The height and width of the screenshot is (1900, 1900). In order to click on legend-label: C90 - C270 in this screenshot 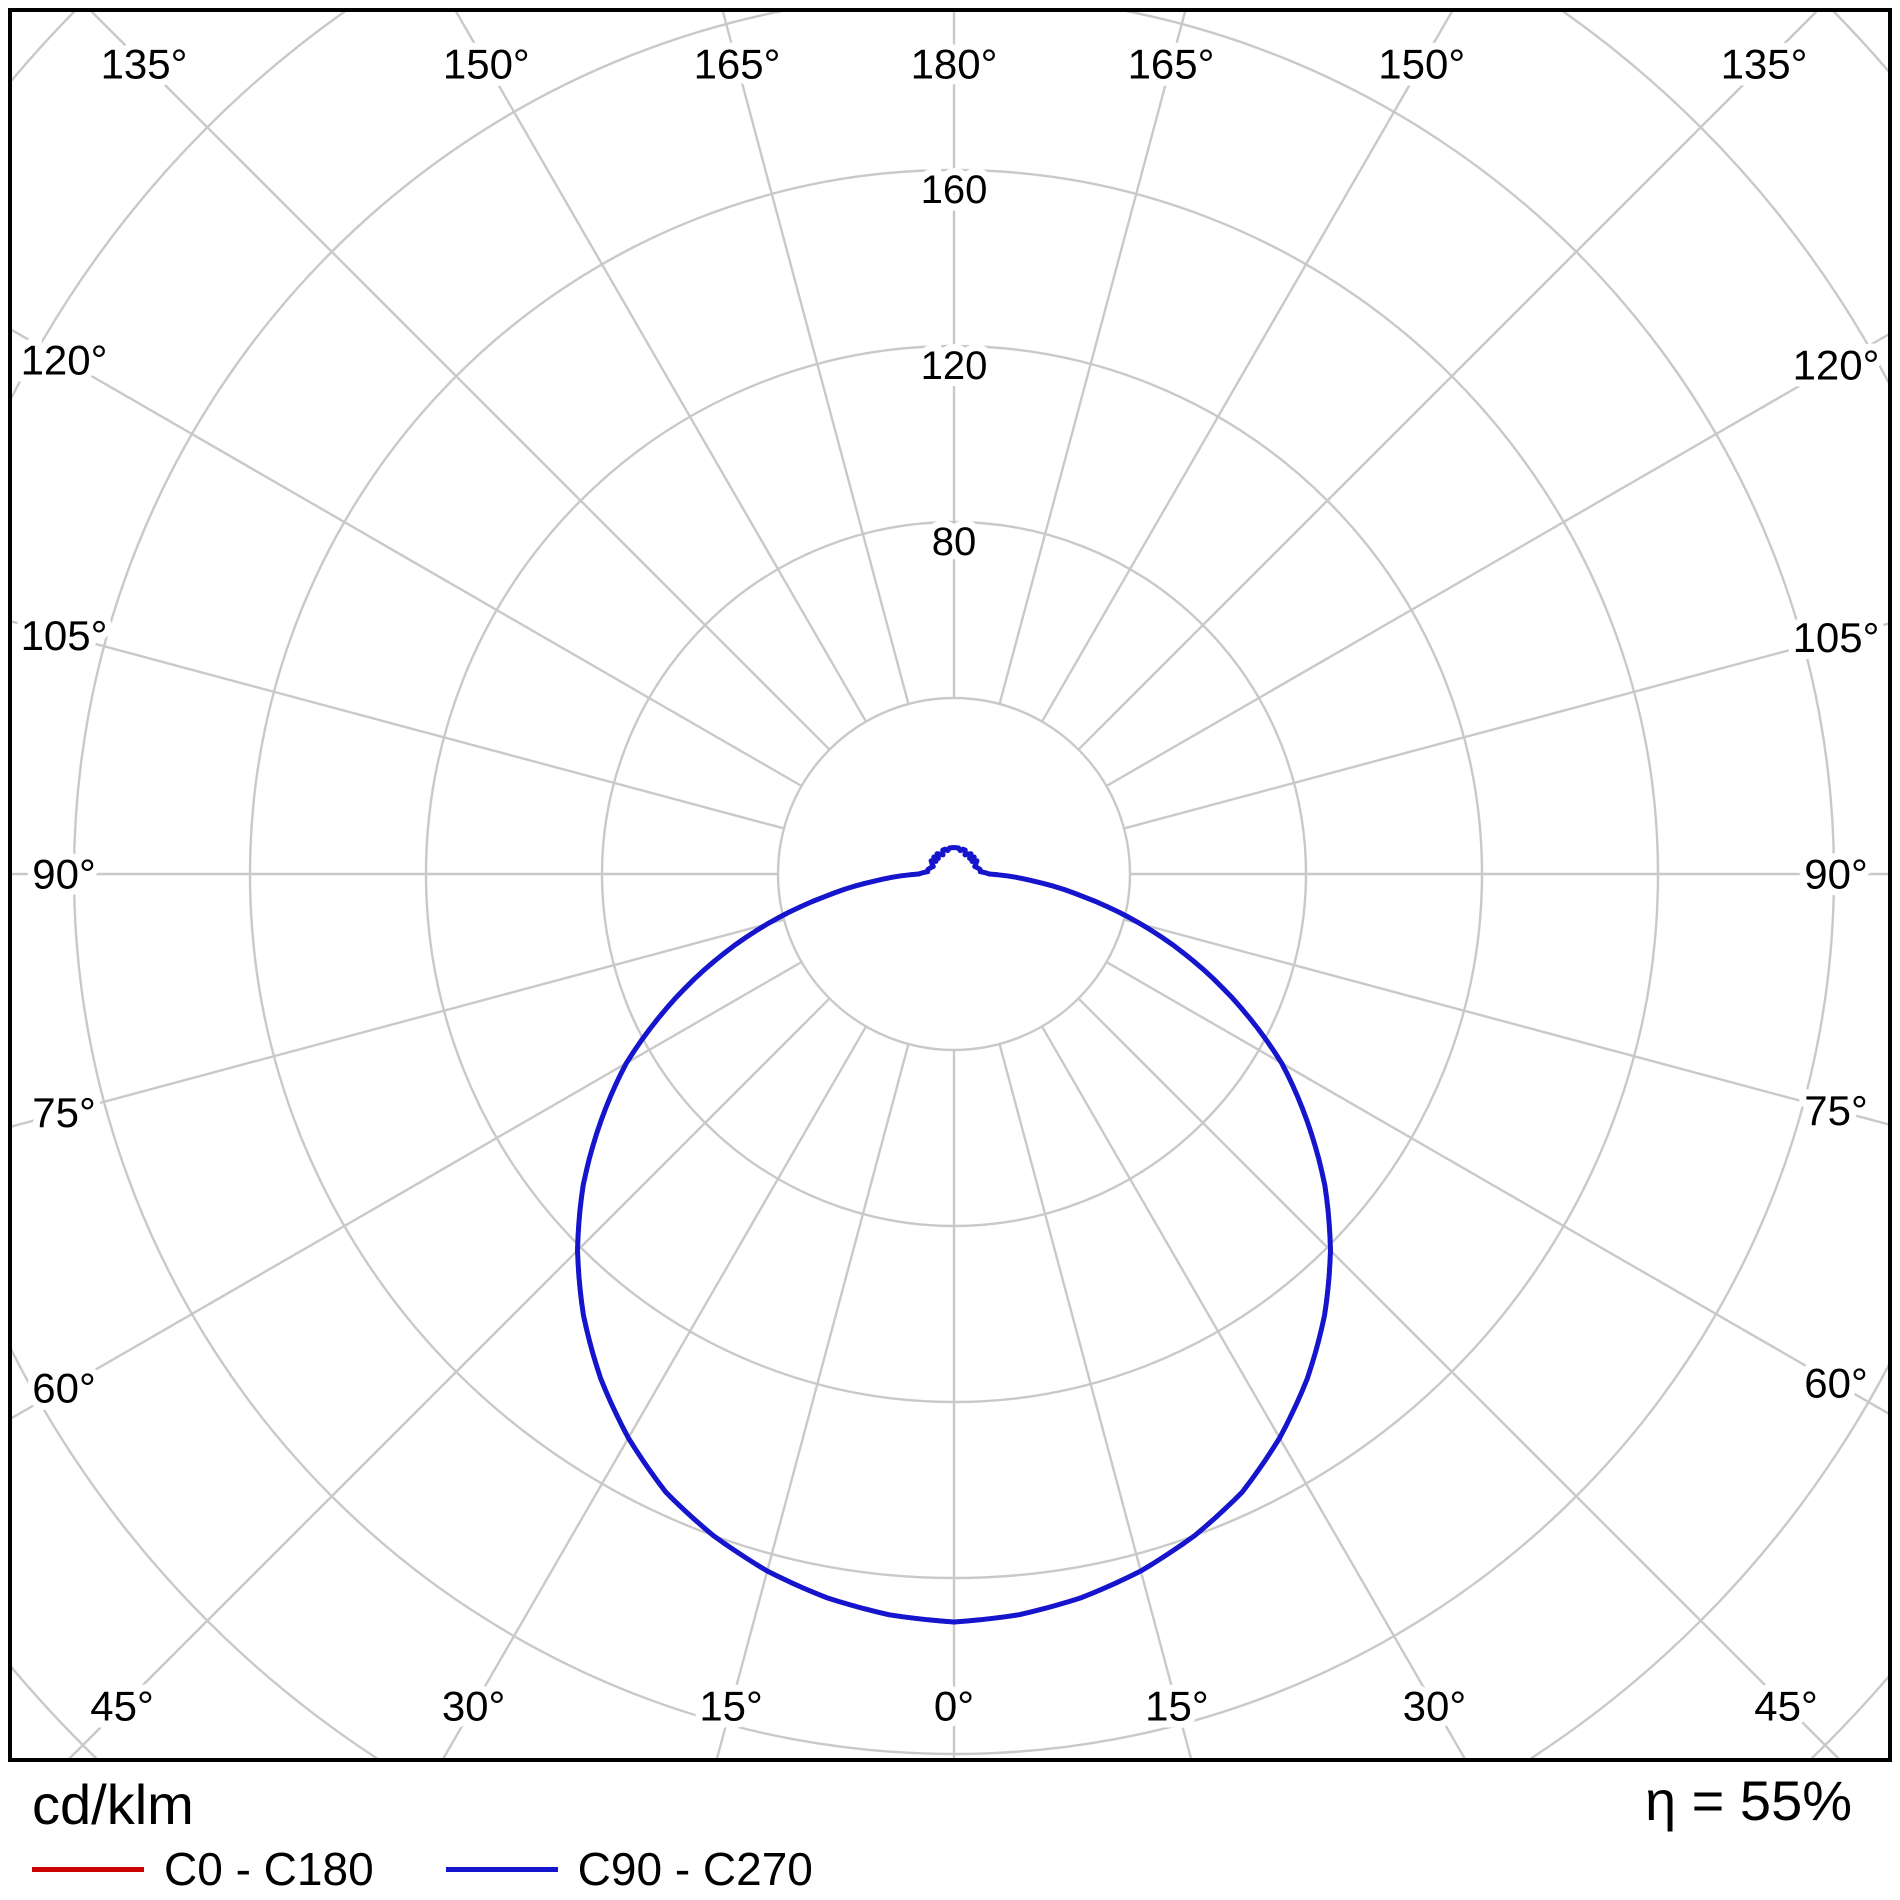, I will do `click(695, 1869)`.